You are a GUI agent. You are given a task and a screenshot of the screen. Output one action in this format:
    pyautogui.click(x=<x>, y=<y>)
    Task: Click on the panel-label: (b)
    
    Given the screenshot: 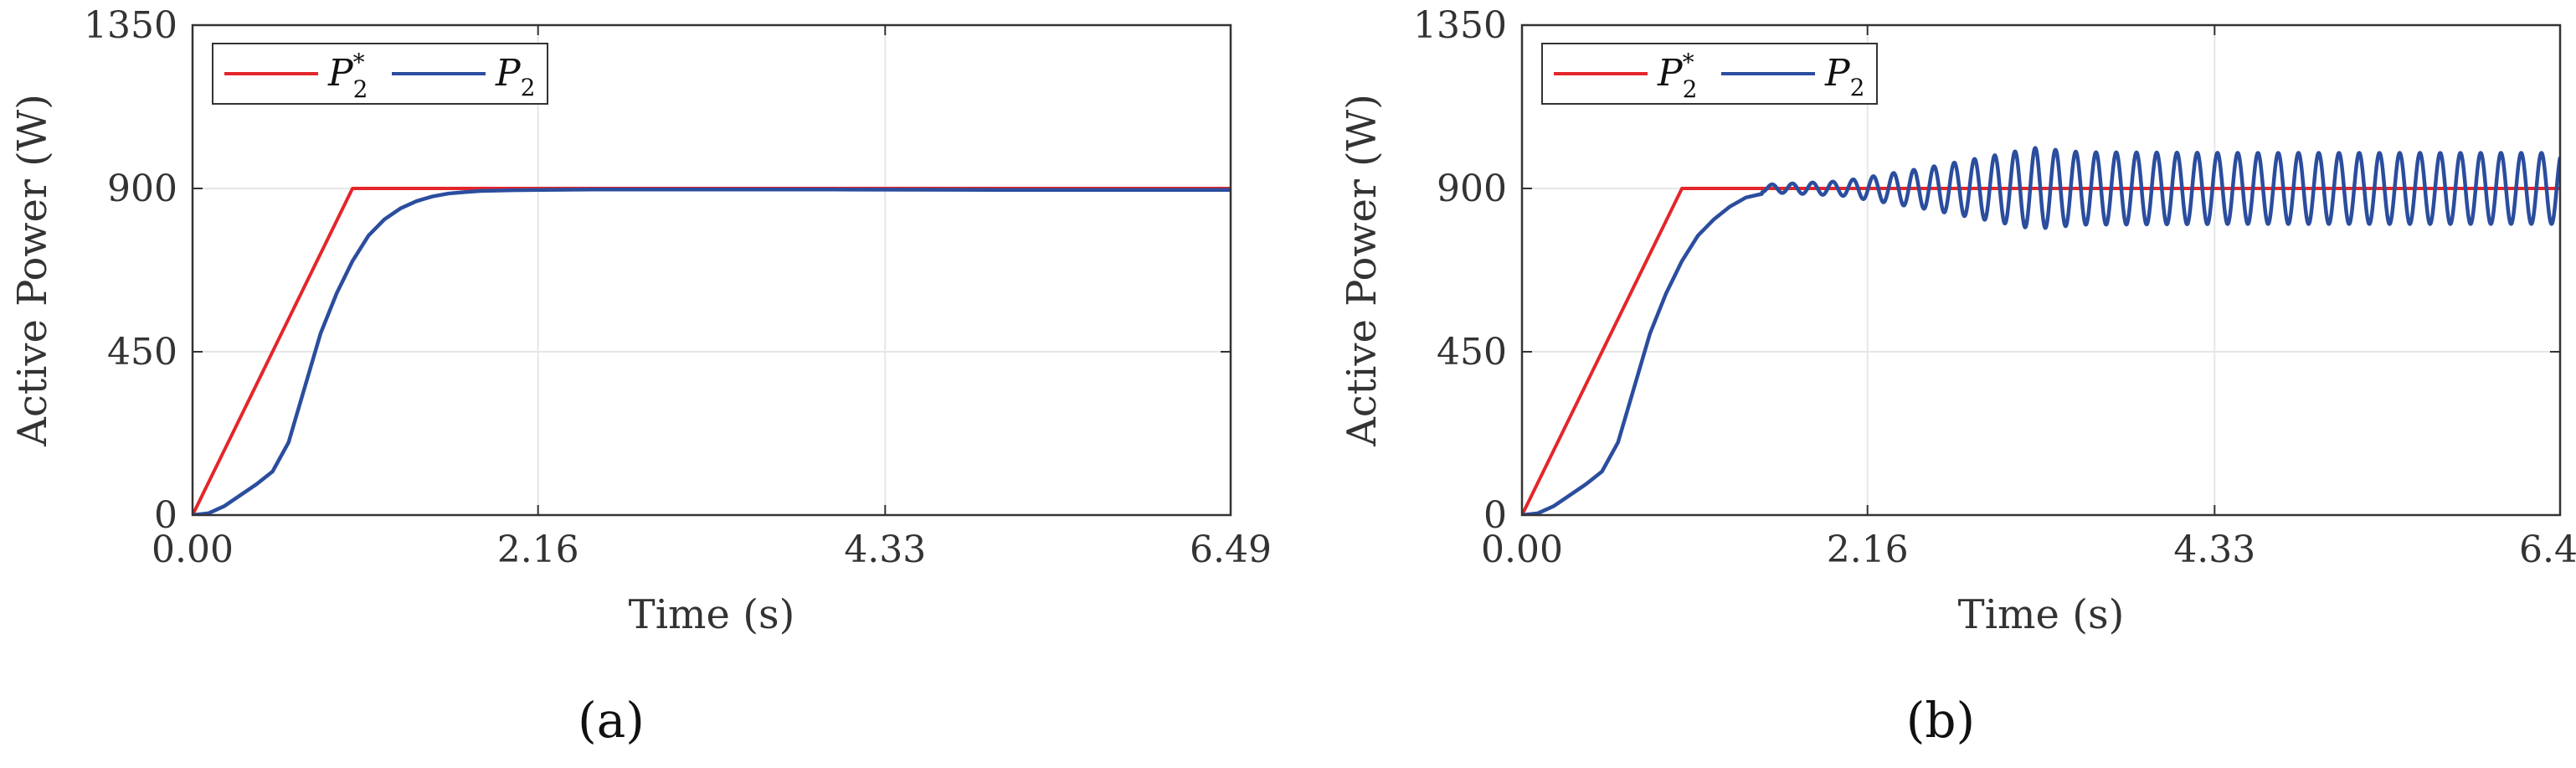 What is the action you would take?
    pyautogui.click(x=1941, y=720)
    